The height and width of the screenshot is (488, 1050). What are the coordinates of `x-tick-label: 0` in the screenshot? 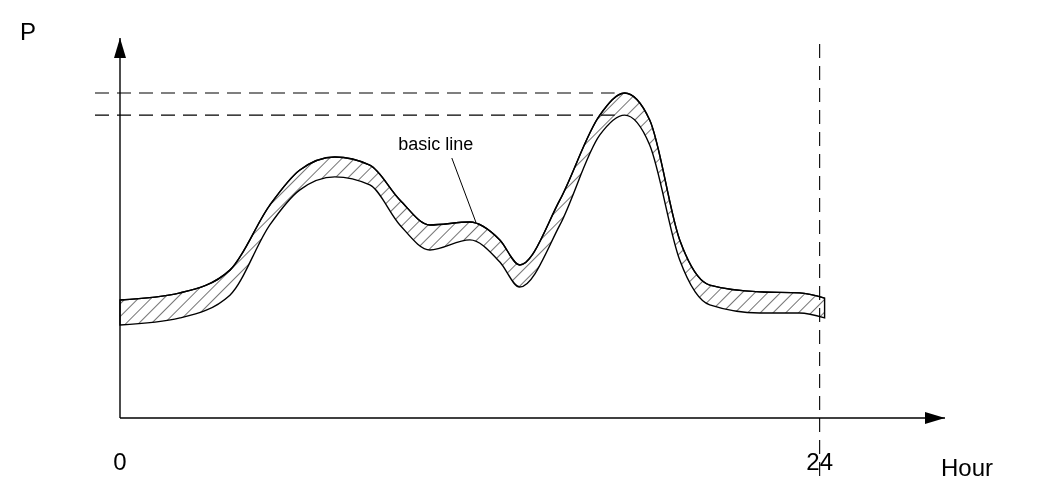 It's located at (120, 461).